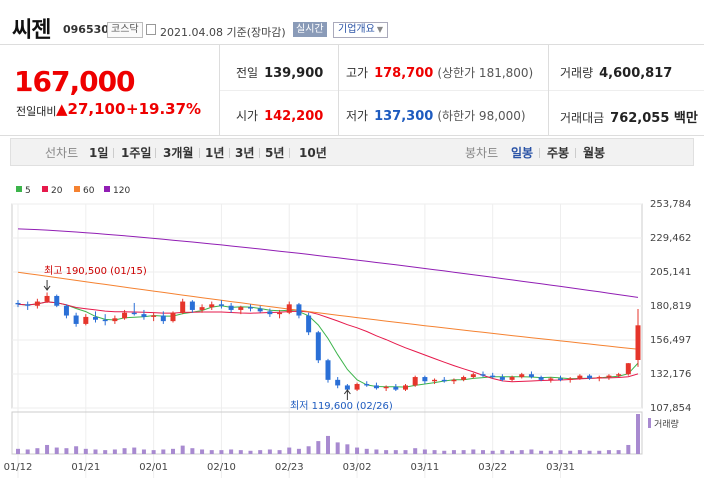 The image size is (704, 482). Describe the element at coordinates (670, 272) in the screenshot. I see `y-tick-label: 205,141` at that location.